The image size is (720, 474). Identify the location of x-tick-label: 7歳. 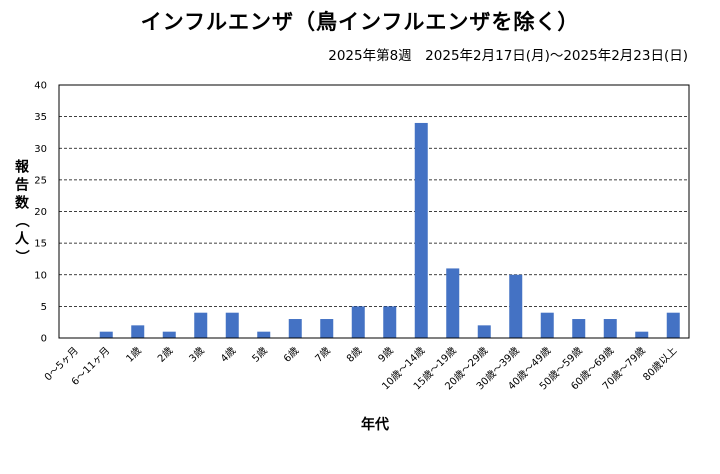
(323, 355).